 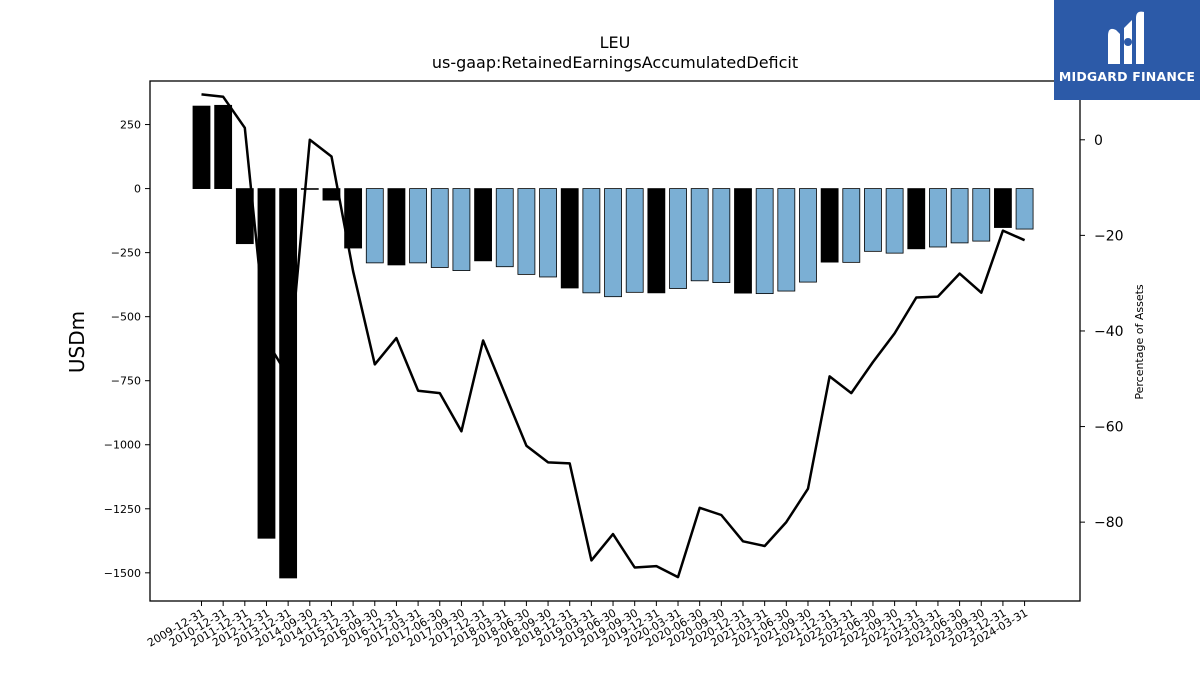 What do you see at coordinates (126, 253) in the screenshot?
I see `y-tick-label: −250` at bounding box center [126, 253].